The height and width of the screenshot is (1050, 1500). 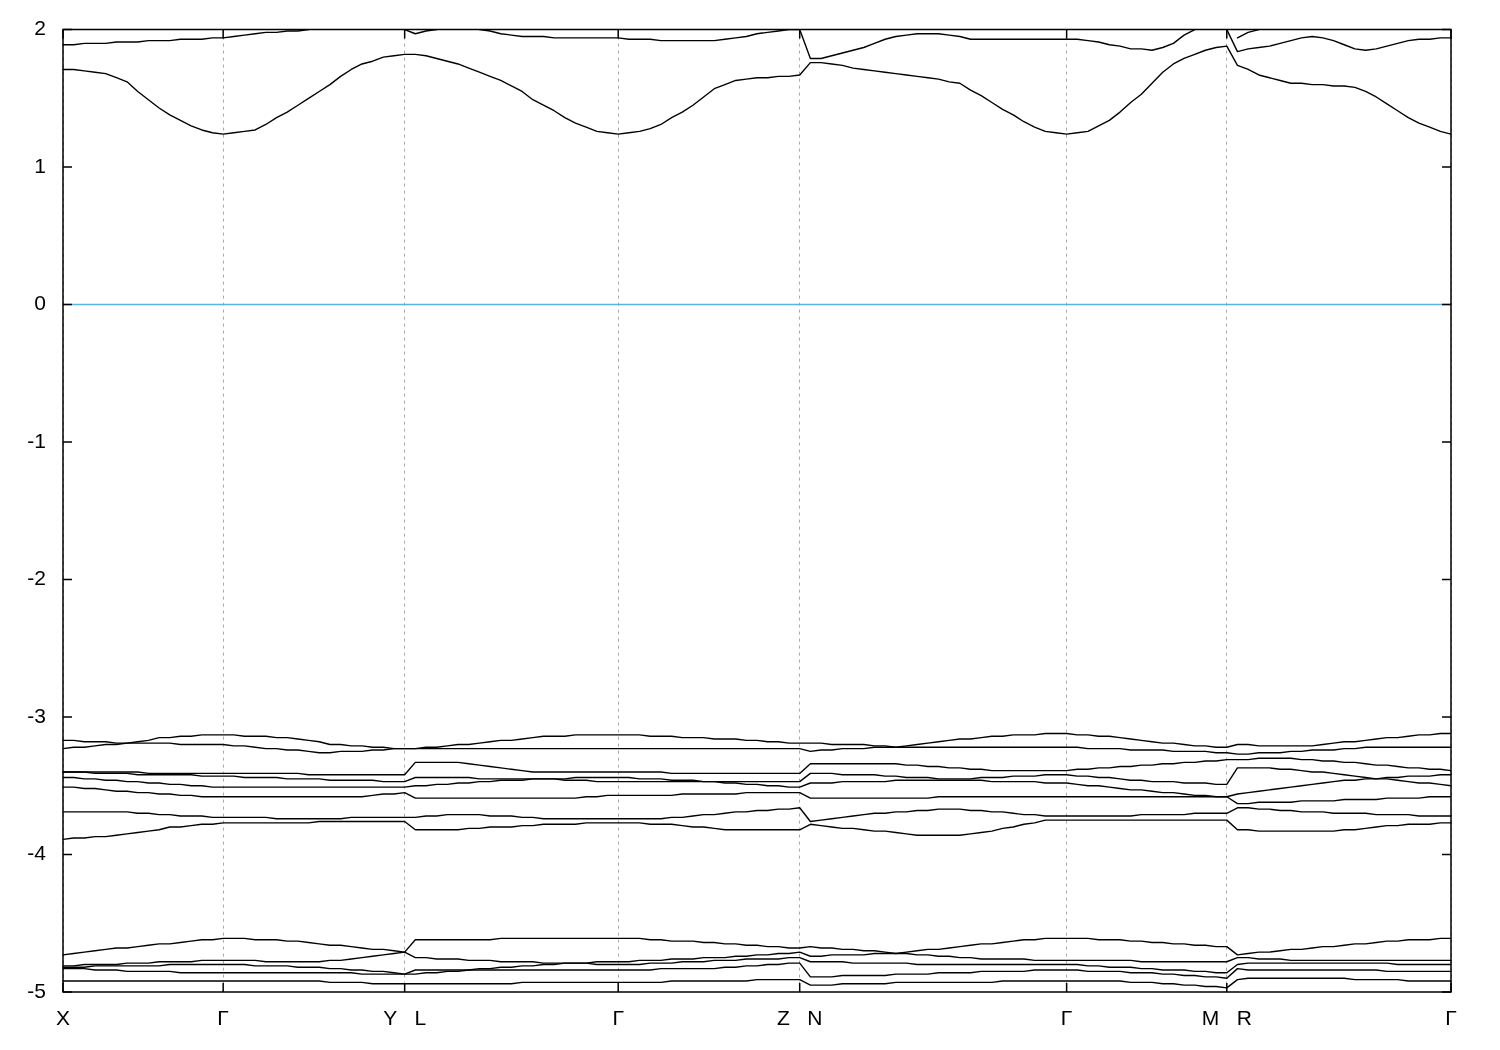 What do you see at coordinates (40, 303) in the screenshot?
I see `y-tick-label: 0` at bounding box center [40, 303].